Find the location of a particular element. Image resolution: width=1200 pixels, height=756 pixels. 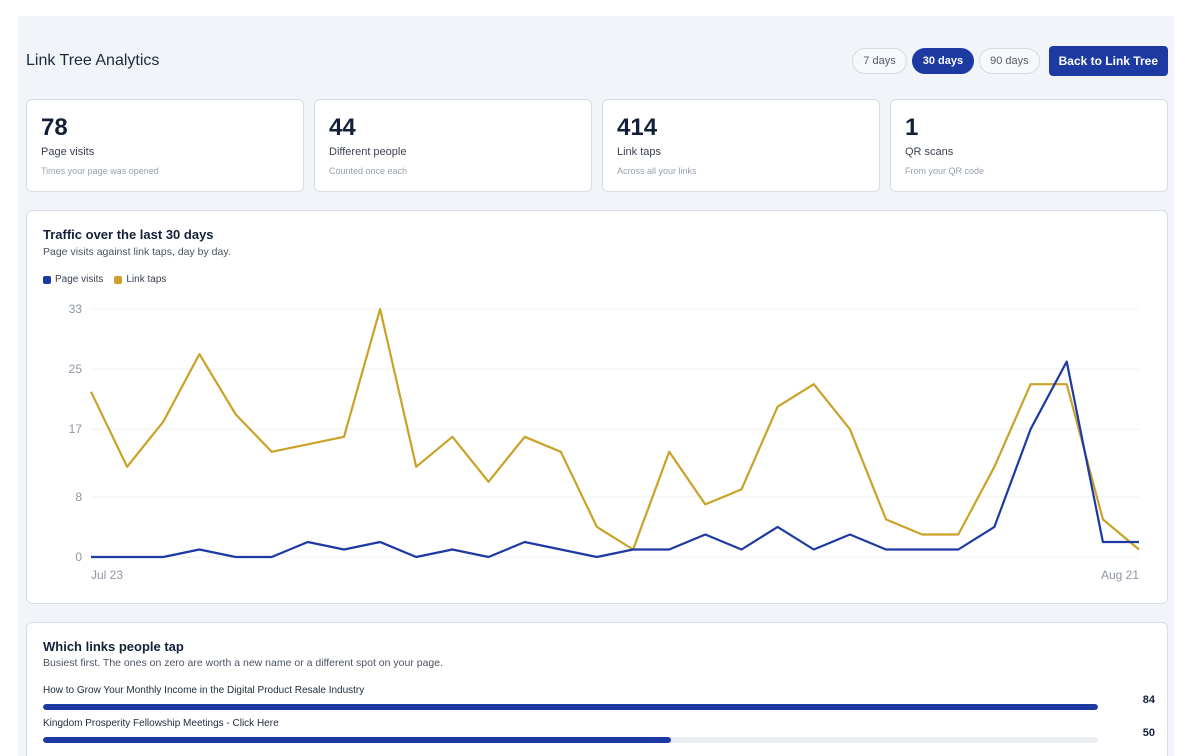

range-selector: 7 days 30 days 90 days Back to Link Tree is located at coordinates (1010, 61).